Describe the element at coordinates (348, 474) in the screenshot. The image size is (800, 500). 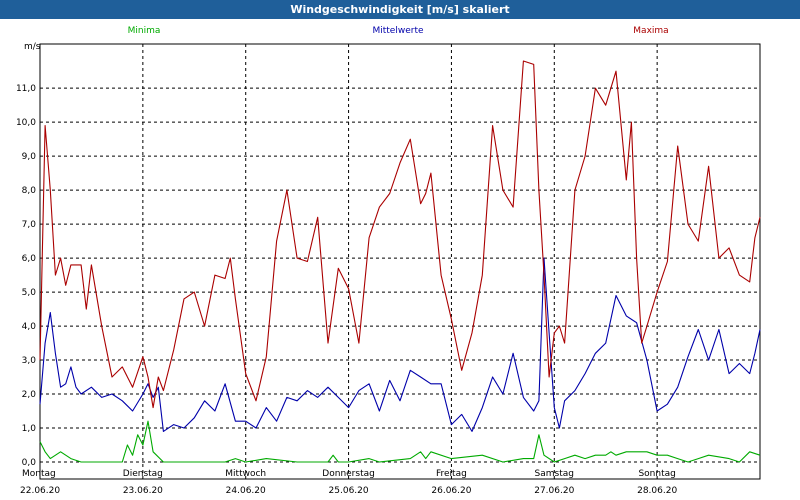
I see `x-tick-weekday: Donnerstag` at that location.